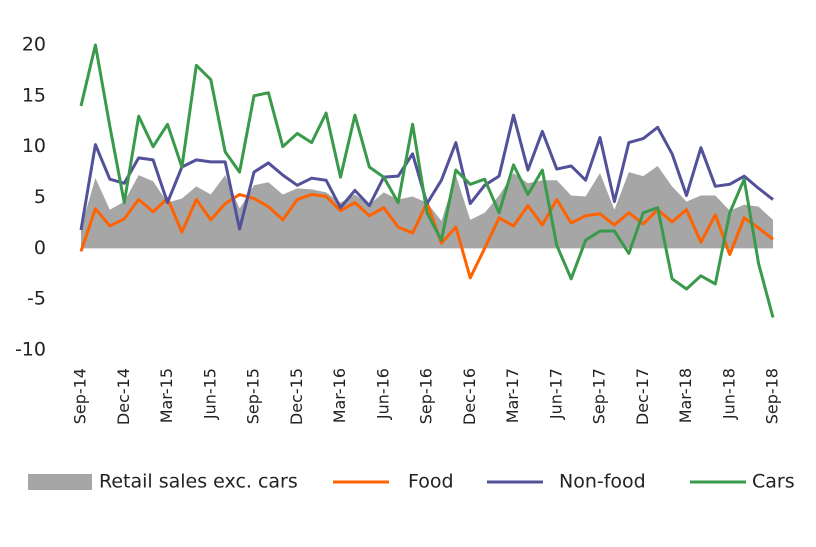 The image size is (816, 547). What do you see at coordinates (772, 396) in the screenshot?
I see `x-tick-label: Sep-18` at bounding box center [772, 396].